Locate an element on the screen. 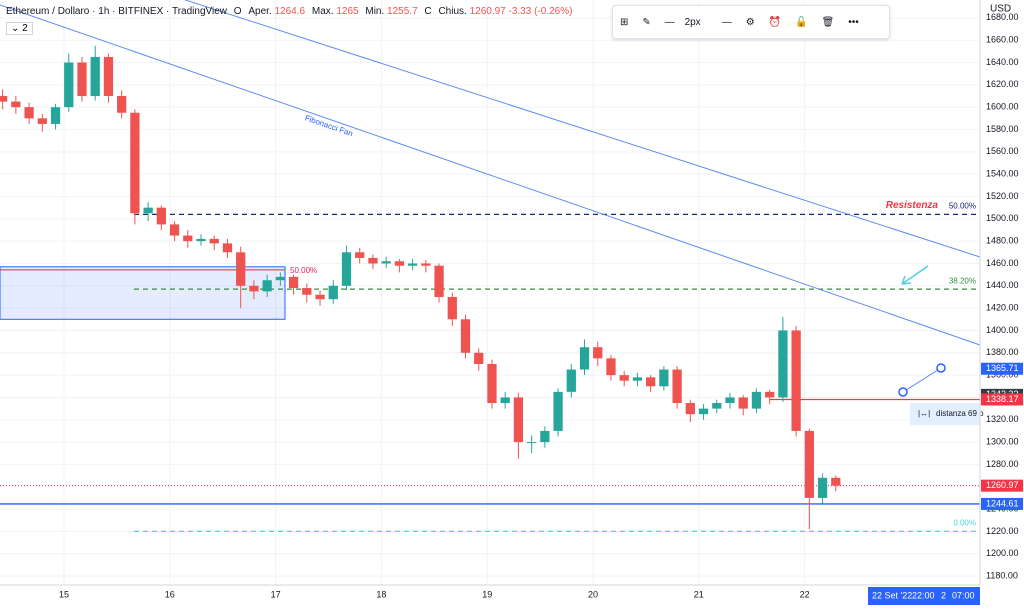 The height and width of the screenshot is (610, 1024). ruler-box is located at coordinates (945, 414).